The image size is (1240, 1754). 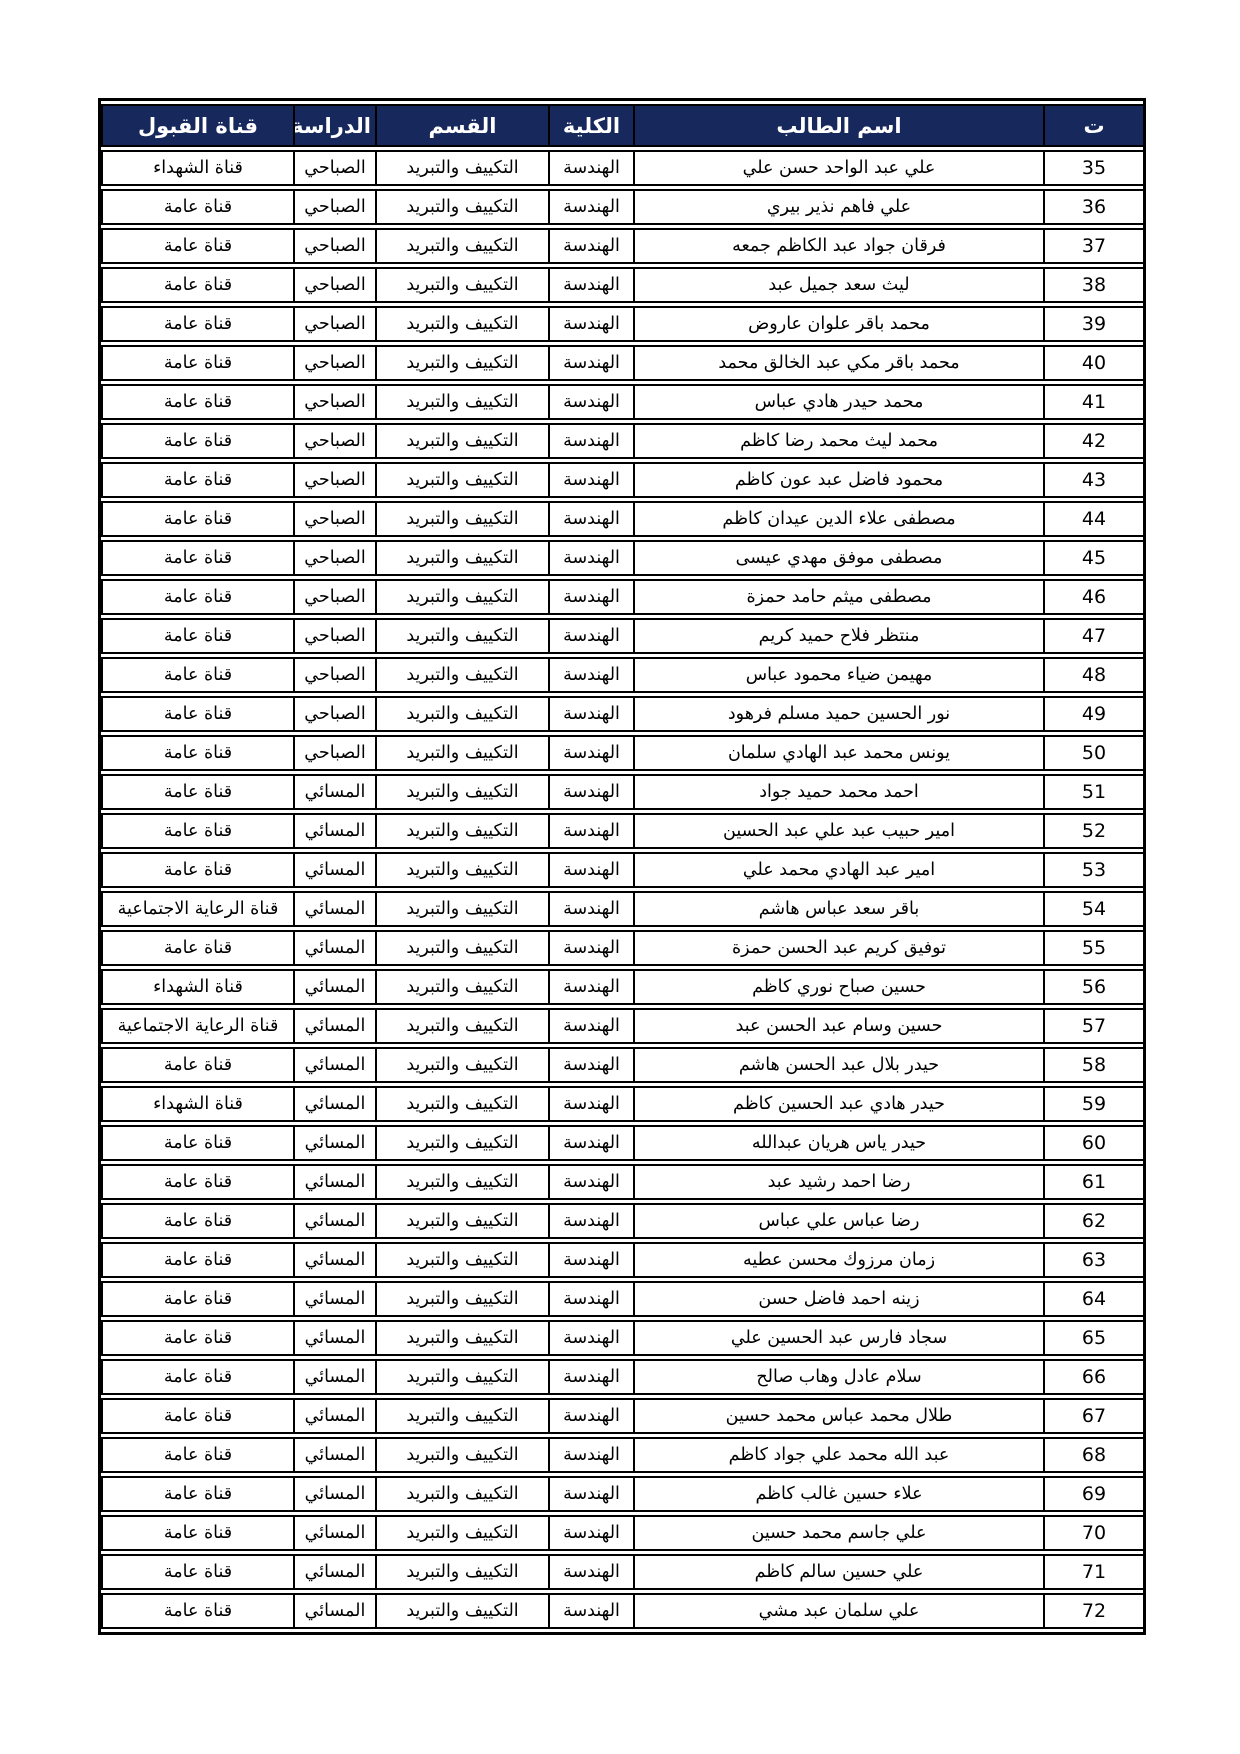 What do you see at coordinates (838, 480) in the screenshot?
I see `cell-student-name: محمود فاضل عبد عون كاظم` at bounding box center [838, 480].